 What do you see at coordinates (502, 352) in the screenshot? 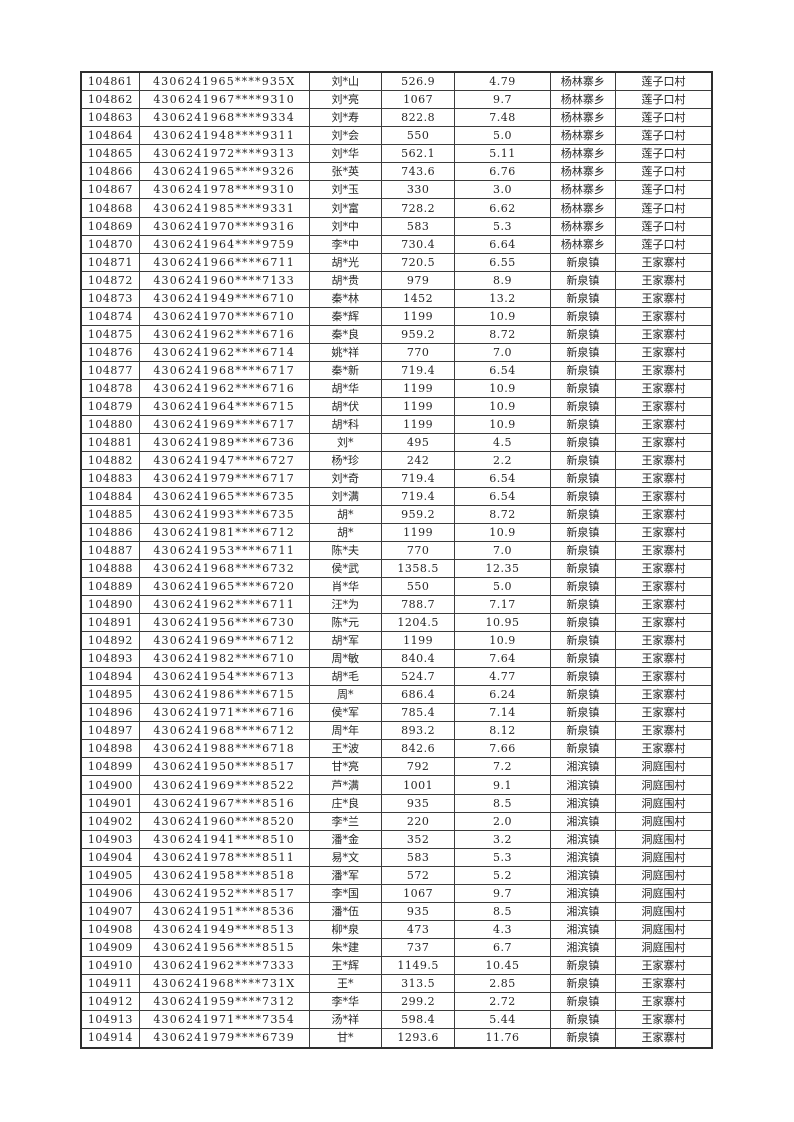
I see `rate-cell: 7.0` at bounding box center [502, 352].